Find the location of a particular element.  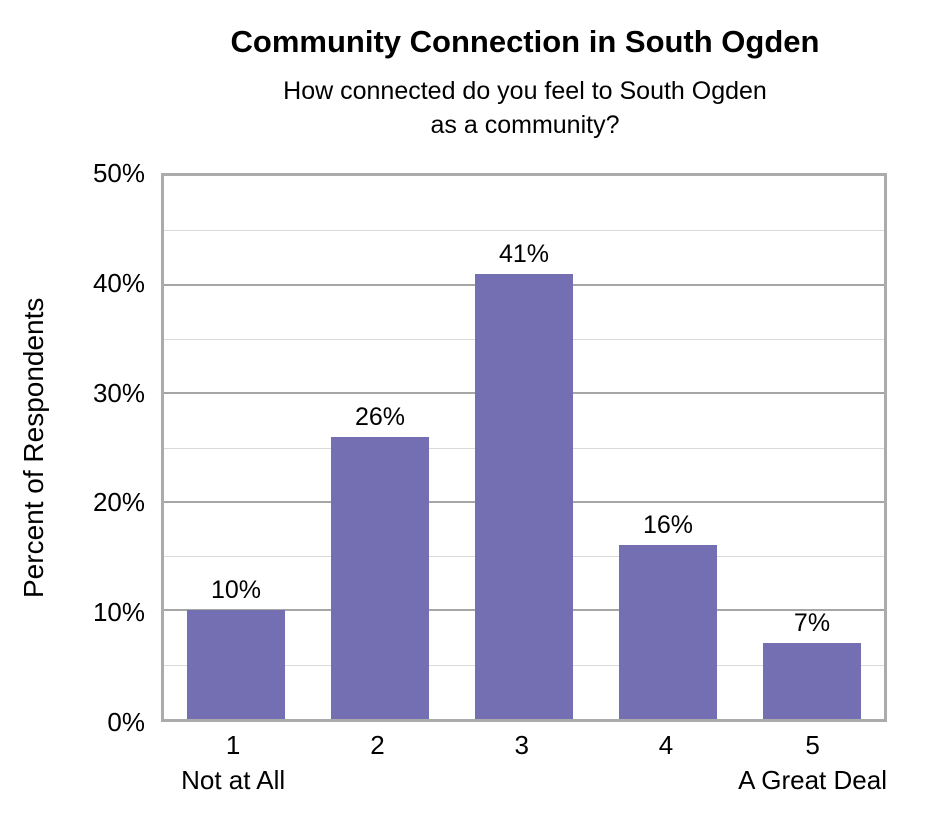

x-tick-5: 5 A Great Deal is located at coordinates (812, 762).